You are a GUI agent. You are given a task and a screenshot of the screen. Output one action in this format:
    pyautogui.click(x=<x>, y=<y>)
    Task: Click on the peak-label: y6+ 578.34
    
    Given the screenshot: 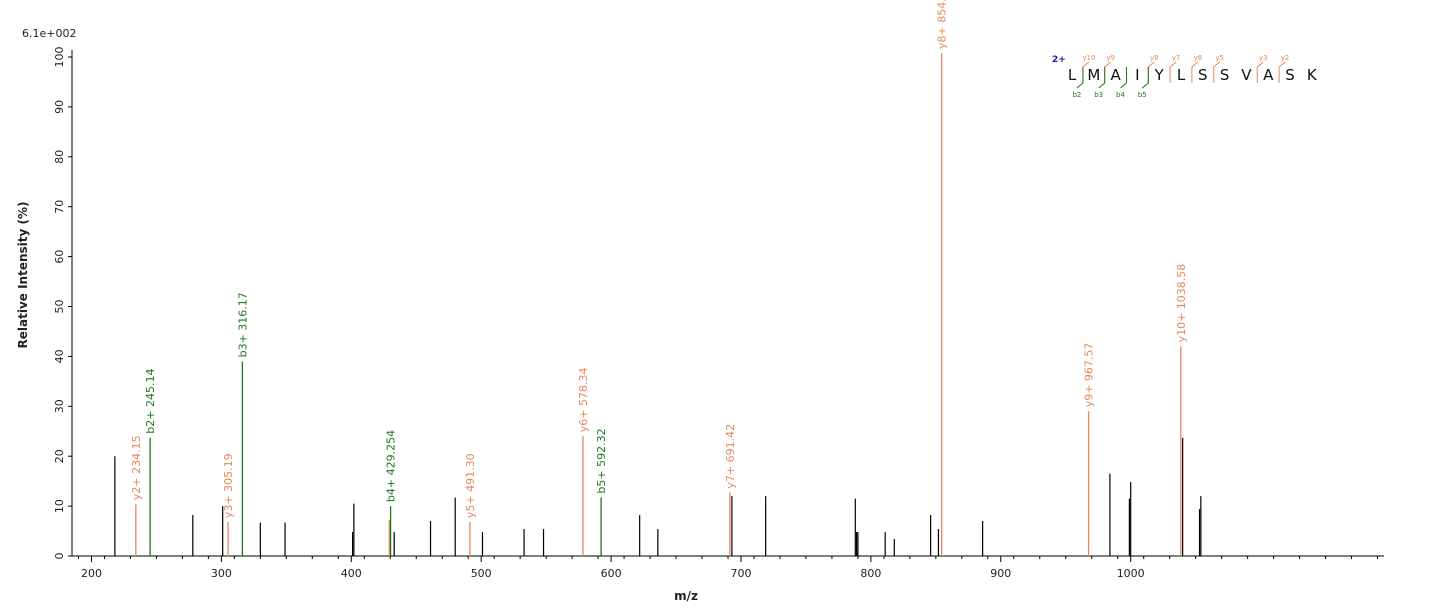 What is the action you would take?
    pyautogui.click(x=583, y=400)
    